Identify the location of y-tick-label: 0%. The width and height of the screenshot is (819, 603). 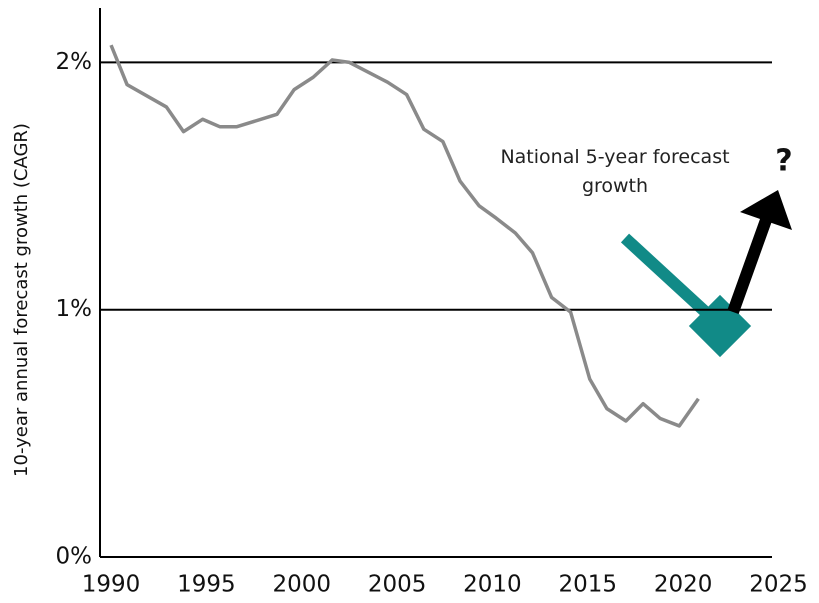
(74, 557).